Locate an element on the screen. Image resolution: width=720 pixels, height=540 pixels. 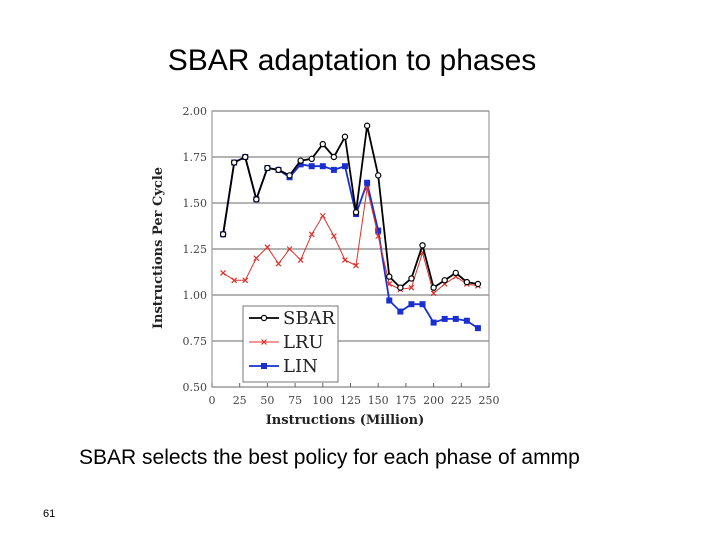
legend-marker-lin is located at coordinates (264, 366).